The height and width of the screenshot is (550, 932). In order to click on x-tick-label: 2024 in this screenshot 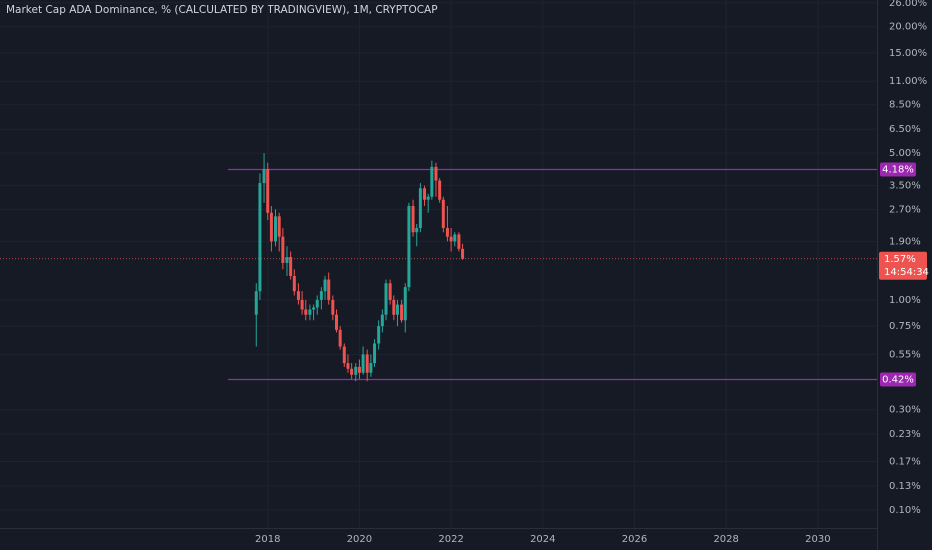, I will do `click(542, 539)`.